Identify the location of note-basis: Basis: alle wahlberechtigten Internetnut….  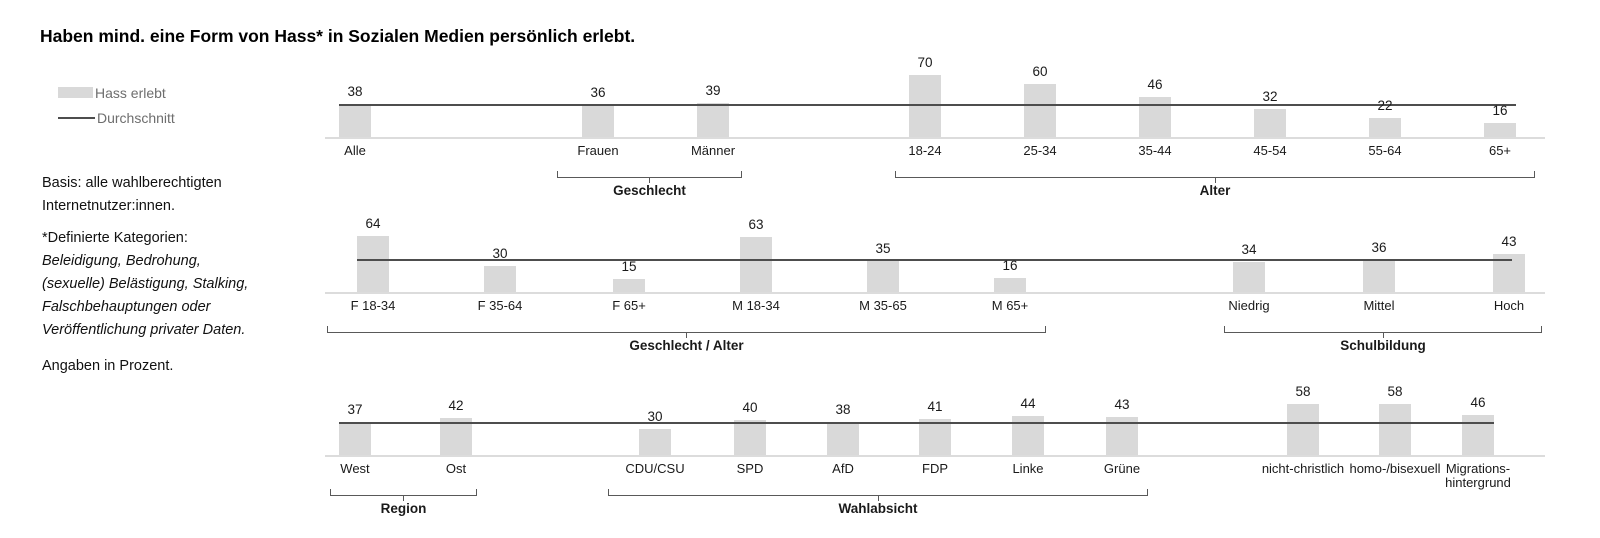
(132, 194).